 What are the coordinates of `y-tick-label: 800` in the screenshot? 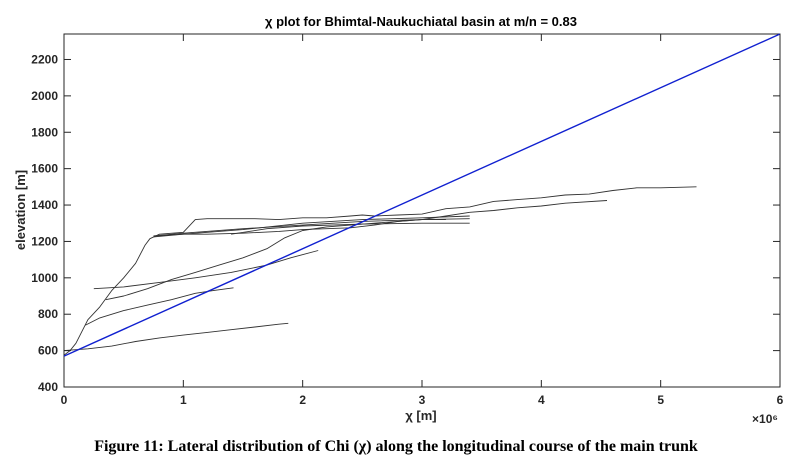 It's located at (48, 314).